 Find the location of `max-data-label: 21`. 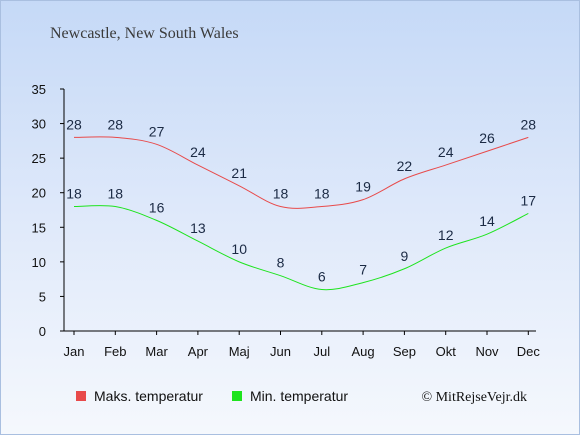

max-data-label: 21 is located at coordinates (239, 173).